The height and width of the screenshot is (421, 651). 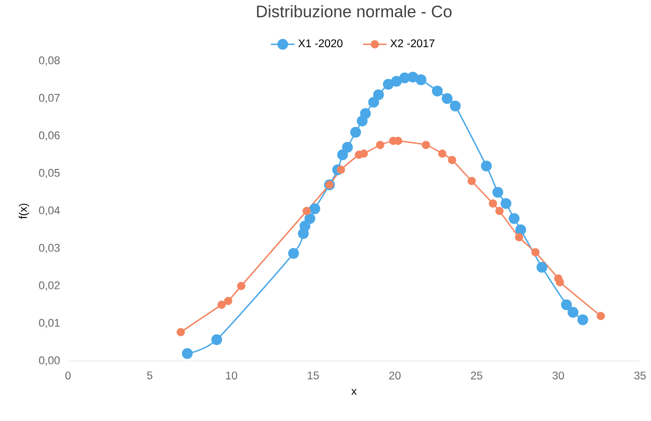 What do you see at coordinates (476, 376) in the screenshot?
I see `x-tick-label: 25` at bounding box center [476, 376].